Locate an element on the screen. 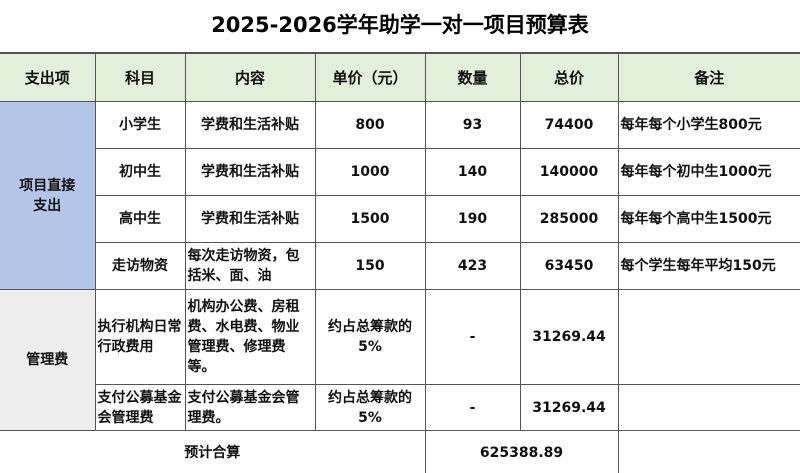 This screenshot has width=800, height=473. content-cell: 支付公募基金会管理费。 is located at coordinates (250, 407).